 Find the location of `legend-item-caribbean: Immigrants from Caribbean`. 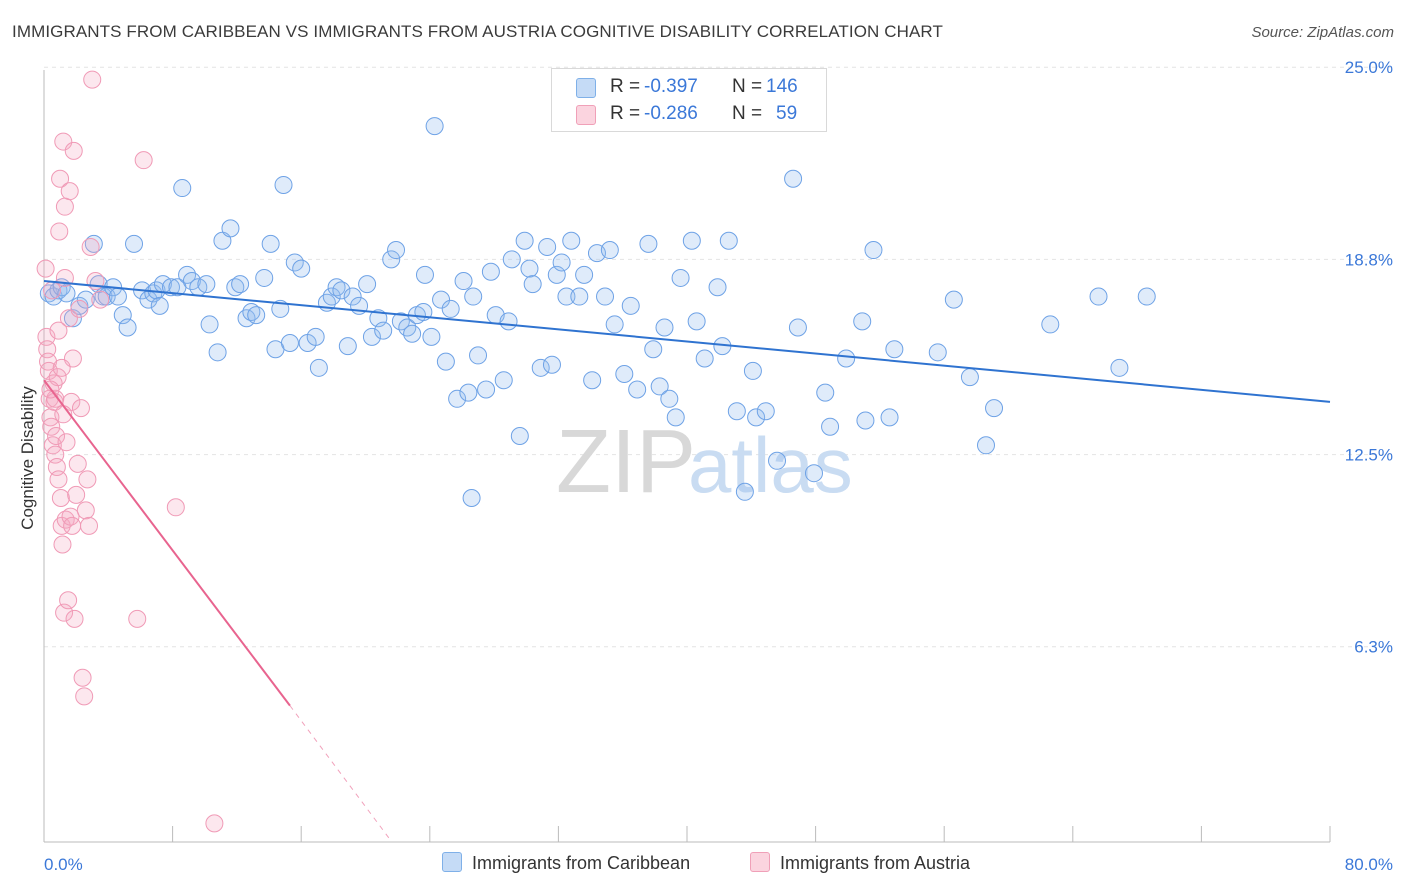

legend-item-caribbean: Immigrants from Caribbean is located at coordinates (566, 863).